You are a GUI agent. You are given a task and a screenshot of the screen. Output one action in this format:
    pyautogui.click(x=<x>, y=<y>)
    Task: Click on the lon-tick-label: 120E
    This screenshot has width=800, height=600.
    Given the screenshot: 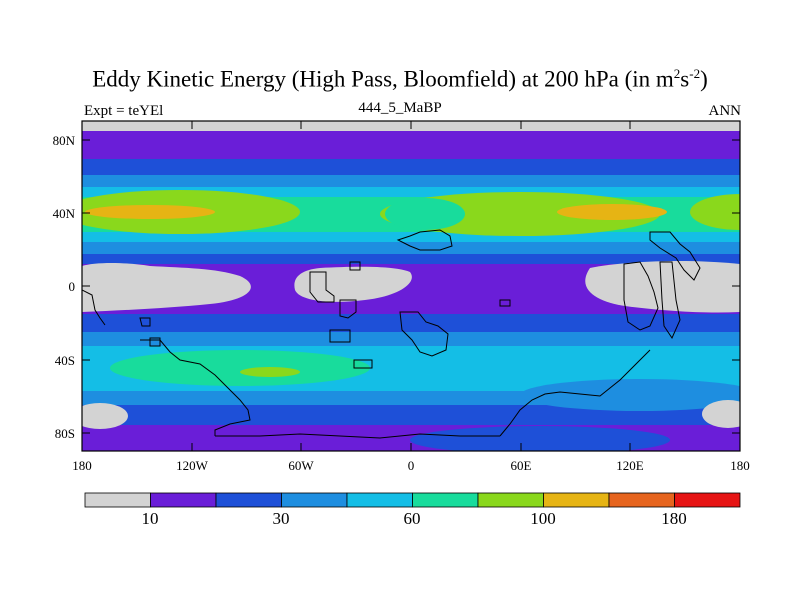 What is the action you would take?
    pyautogui.click(x=630, y=465)
    